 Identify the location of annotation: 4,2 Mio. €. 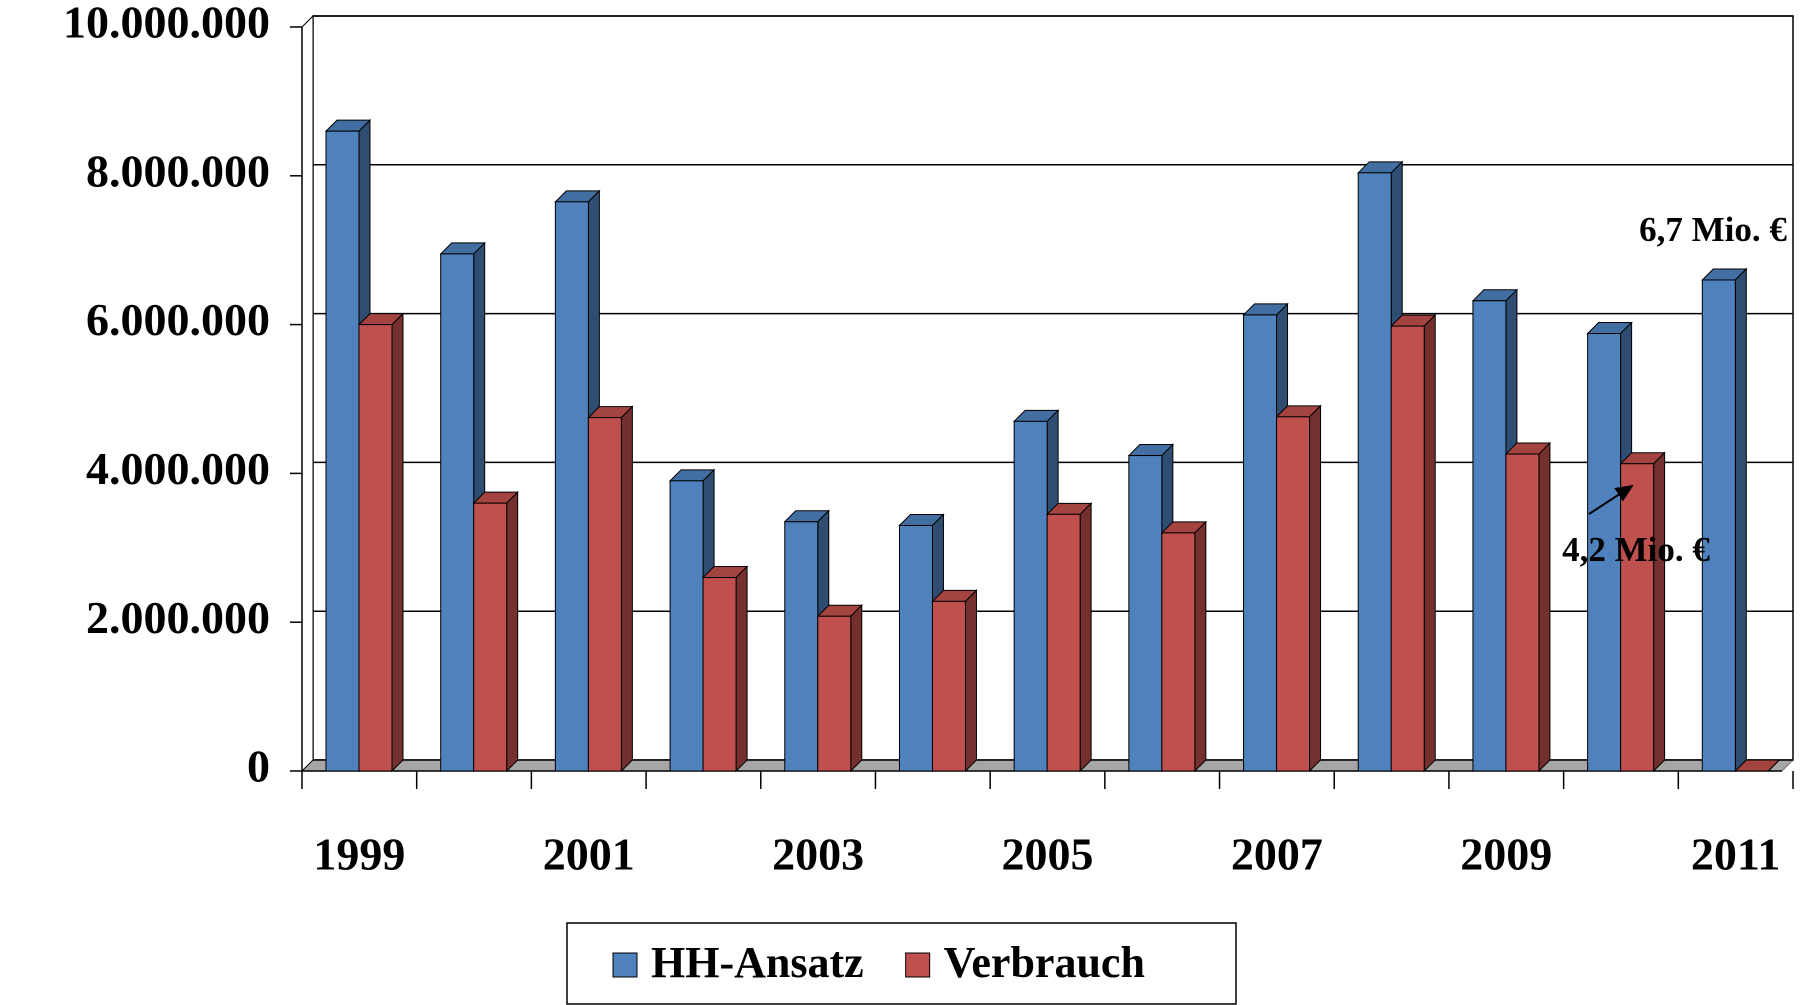
(1636, 549).